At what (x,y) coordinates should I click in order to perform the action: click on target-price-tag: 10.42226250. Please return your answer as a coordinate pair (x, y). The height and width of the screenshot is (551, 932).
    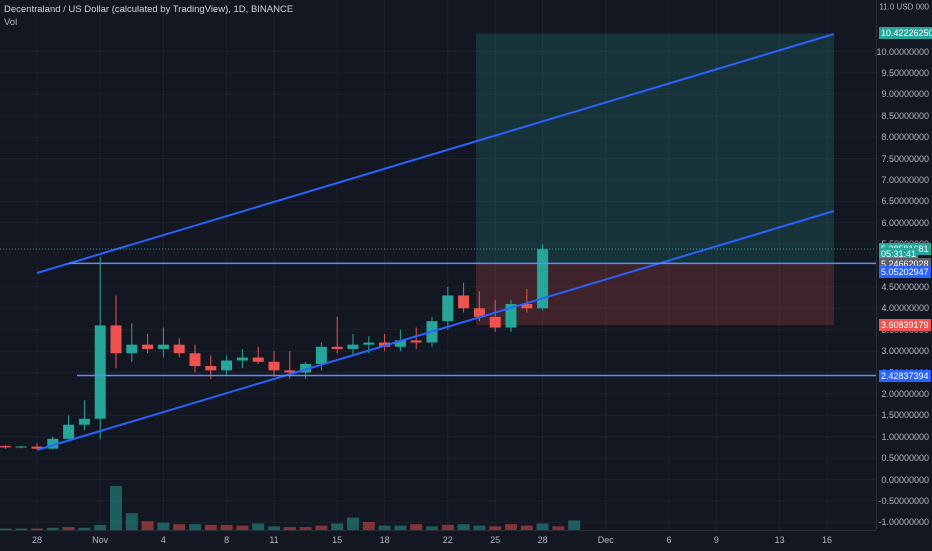
    Looking at the image, I should click on (905, 33).